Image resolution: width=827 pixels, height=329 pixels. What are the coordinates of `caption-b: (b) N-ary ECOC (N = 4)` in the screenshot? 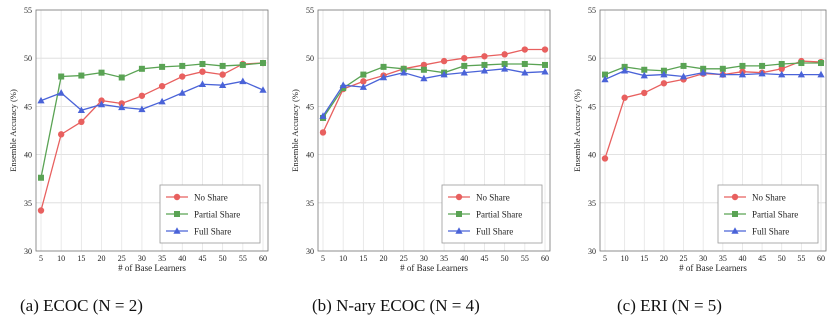 It's located at (396, 305).